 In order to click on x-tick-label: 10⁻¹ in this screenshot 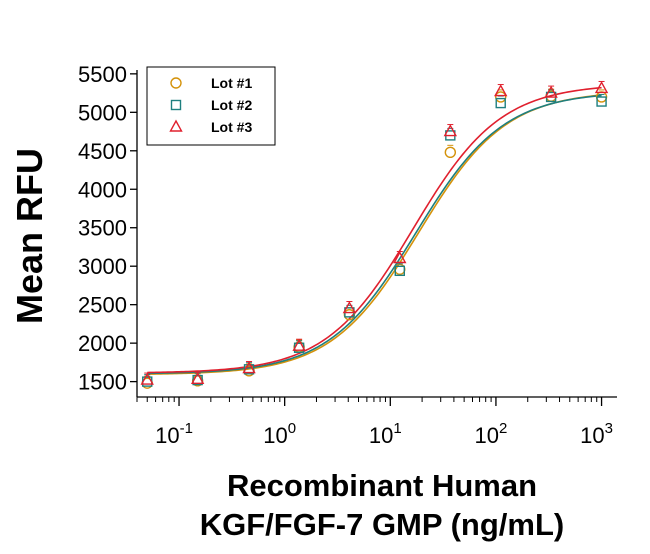, I will do `click(174, 434)`.